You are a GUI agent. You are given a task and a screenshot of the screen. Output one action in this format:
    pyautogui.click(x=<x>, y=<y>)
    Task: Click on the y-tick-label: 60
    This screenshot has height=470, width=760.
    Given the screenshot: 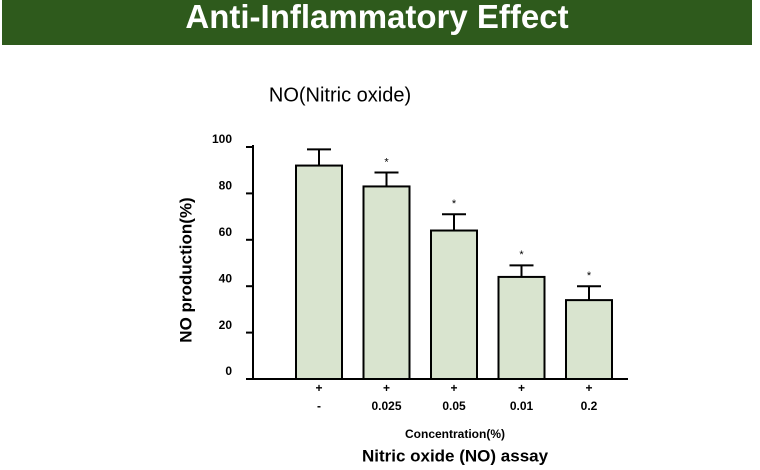 What is the action you would take?
    pyautogui.click(x=226, y=232)
    